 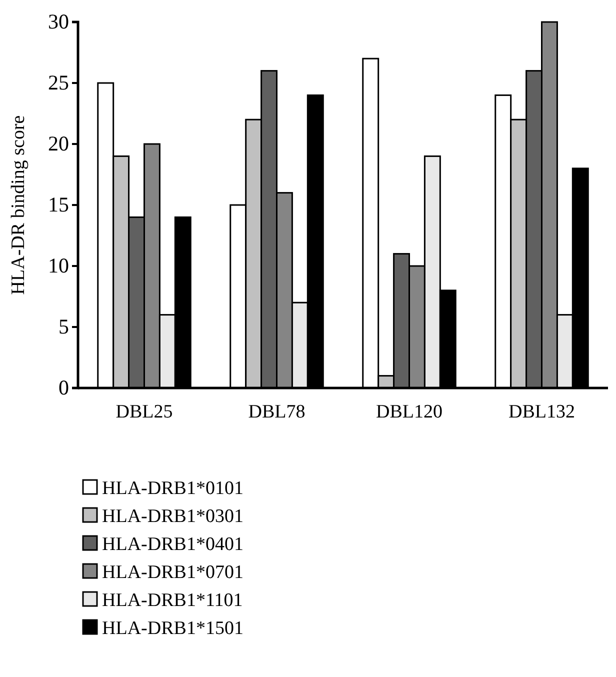 What do you see at coordinates (172, 600) in the screenshot?
I see `legend-label: HLA-DRB1*1101` at bounding box center [172, 600].